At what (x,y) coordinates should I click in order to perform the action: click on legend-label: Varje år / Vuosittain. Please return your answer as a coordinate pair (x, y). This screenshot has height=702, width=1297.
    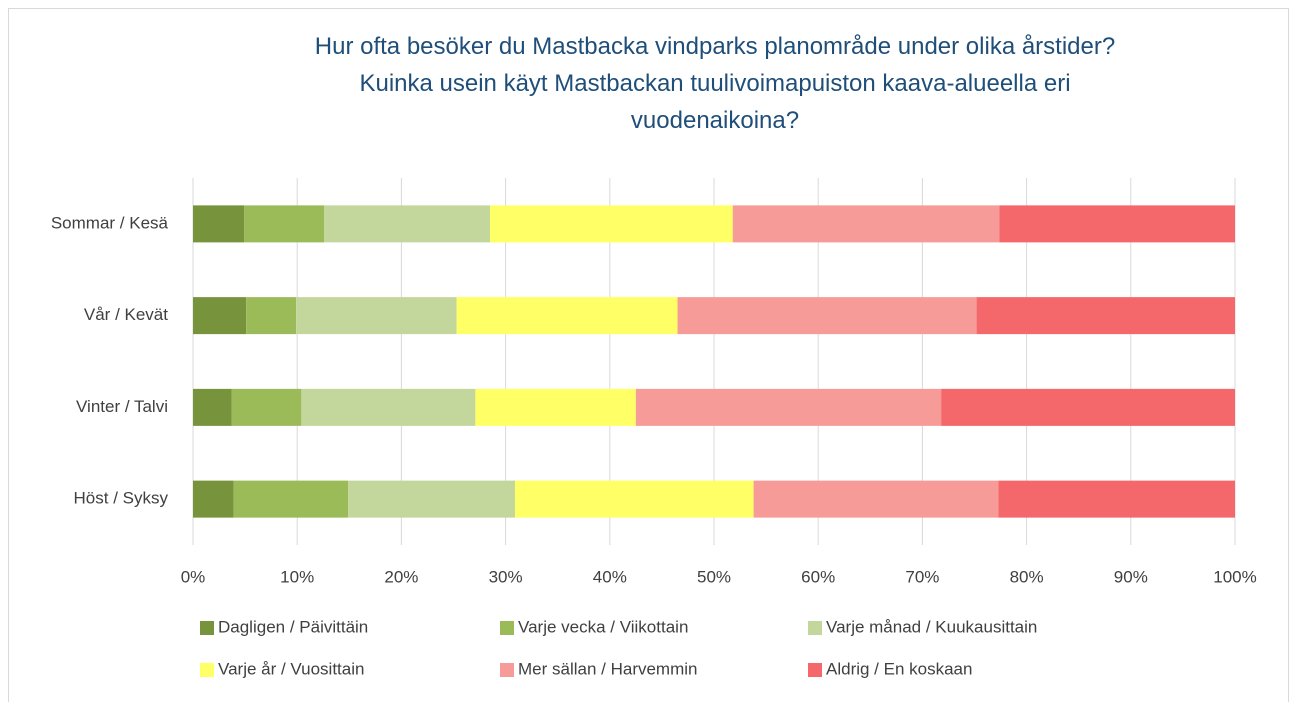
    Looking at the image, I should click on (291, 668).